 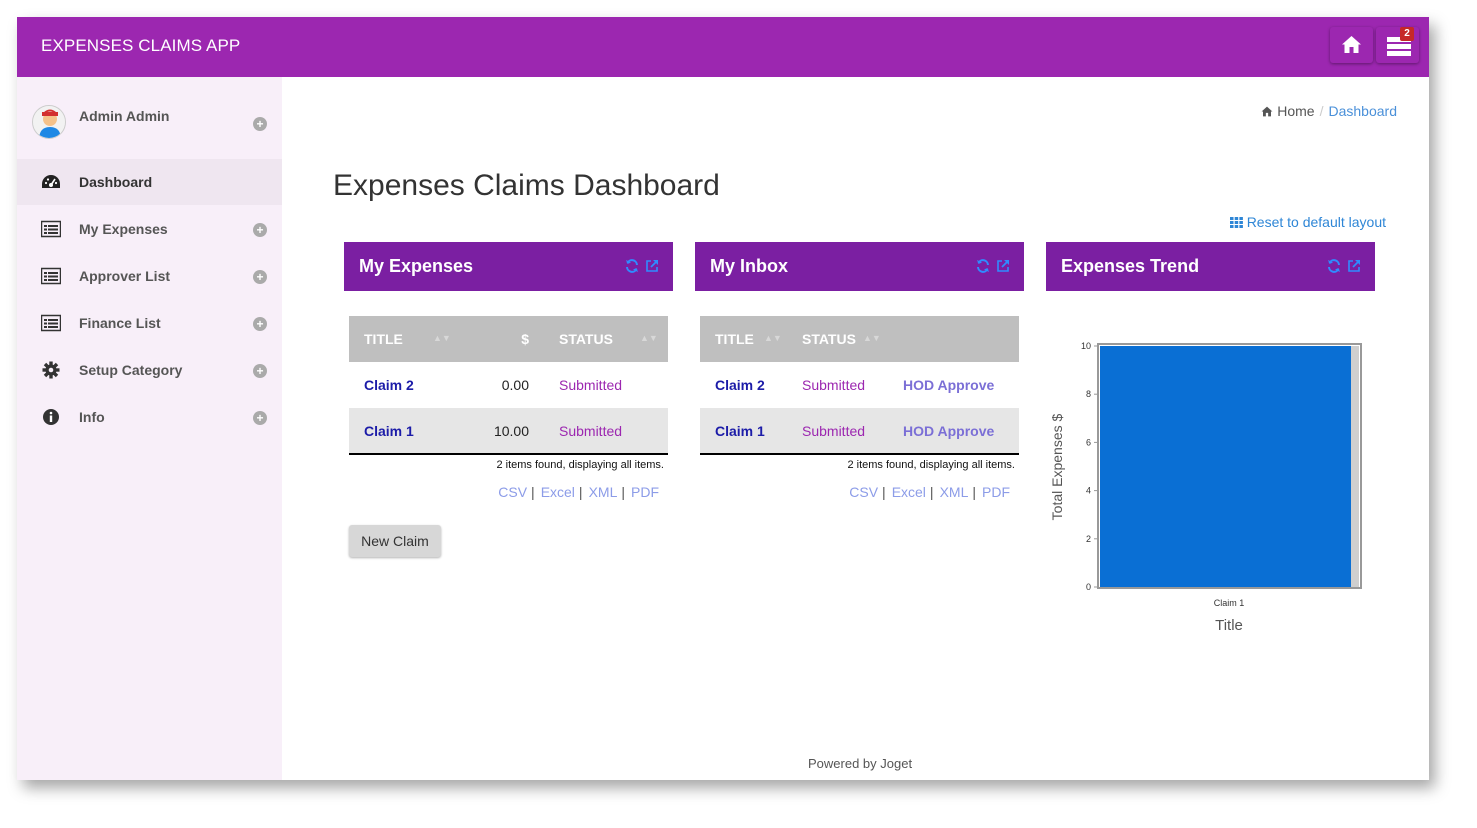 I want to click on app-title: EXPENSES CLAIMS APP, so click(x=141, y=45).